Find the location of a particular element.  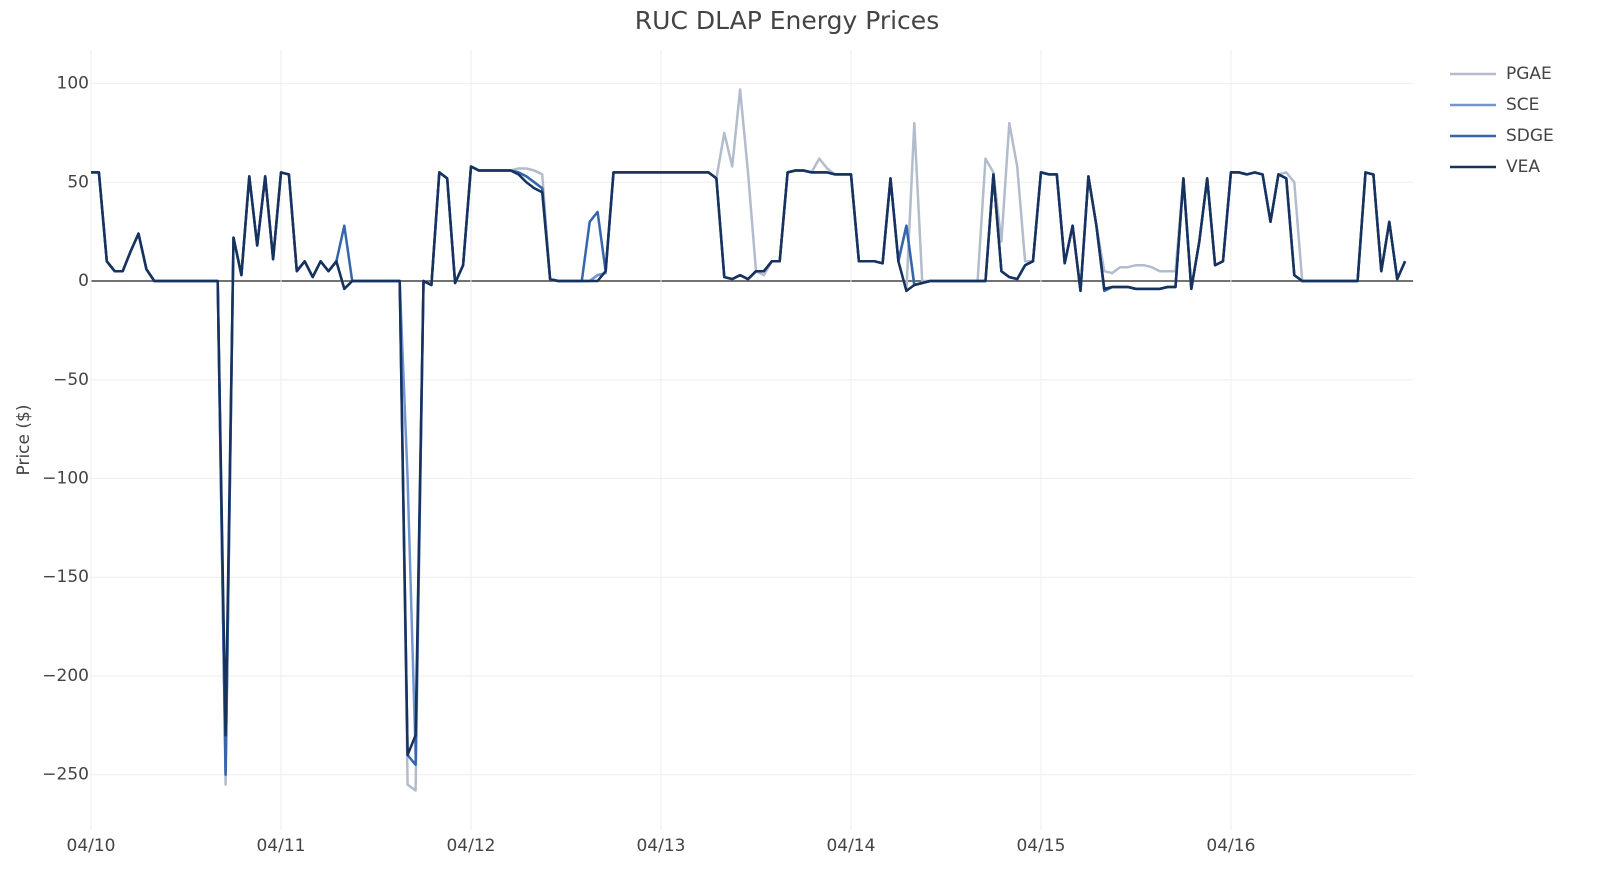

y-tick-label: −50 is located at coordinates (71, 380).